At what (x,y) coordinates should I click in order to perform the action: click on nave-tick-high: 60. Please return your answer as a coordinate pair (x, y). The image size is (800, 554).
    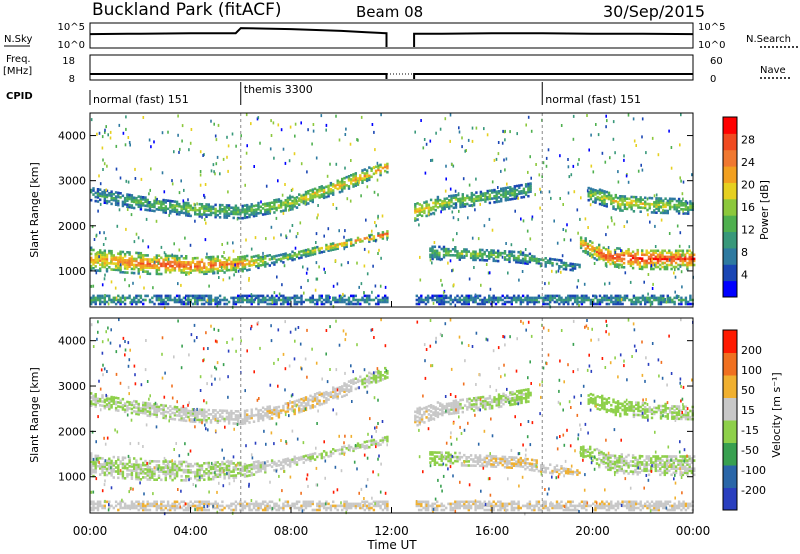
    Looking at the image, I should click on (716, 61).